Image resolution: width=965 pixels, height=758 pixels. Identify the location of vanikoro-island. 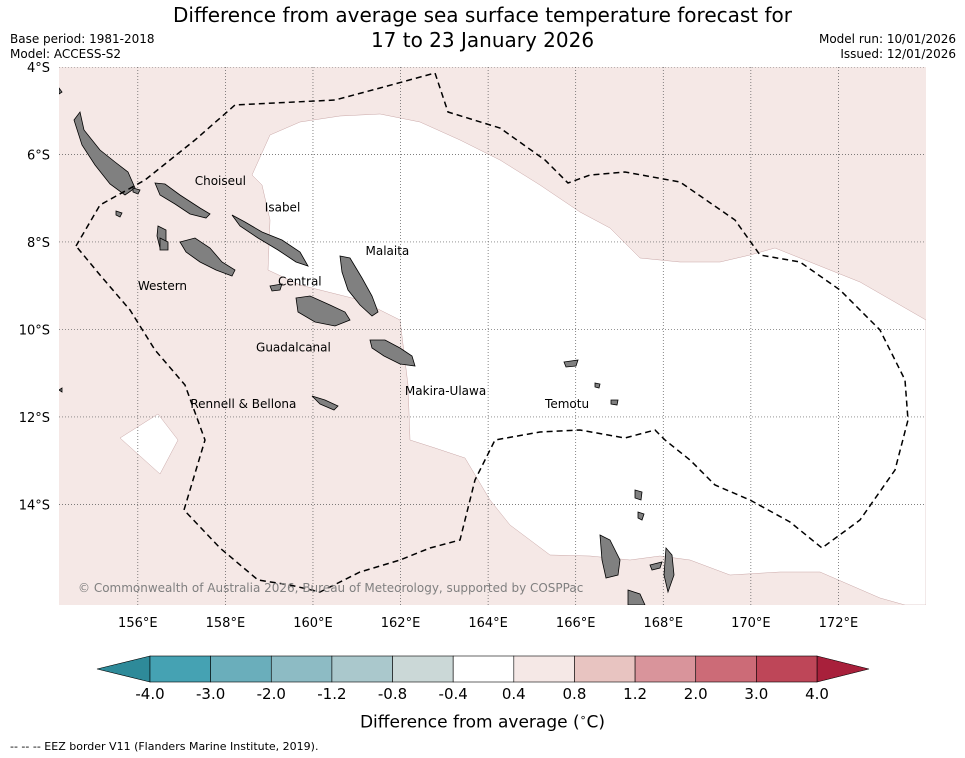
(614, 402).